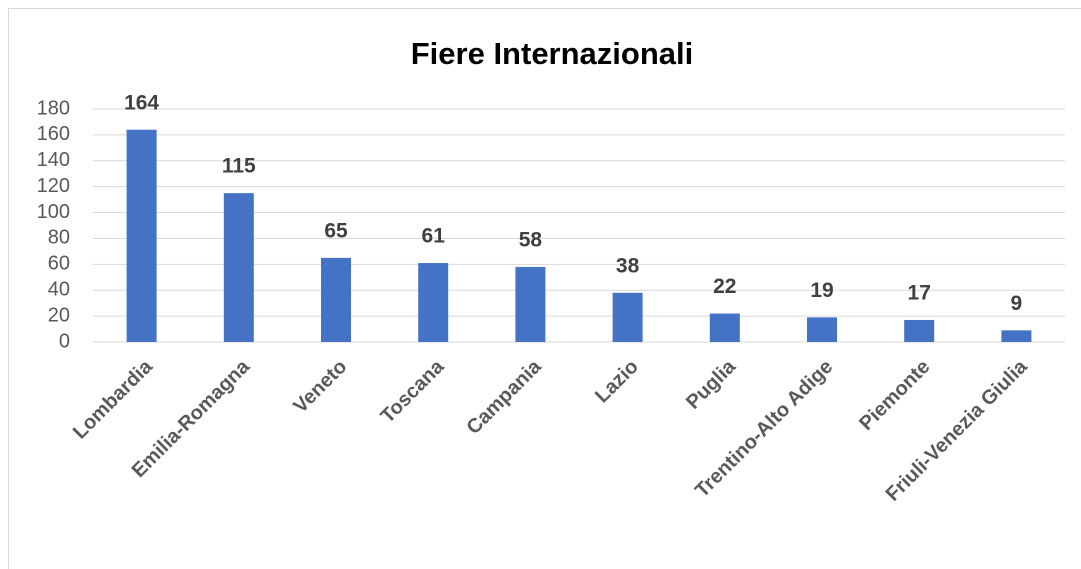 The width and height of the screenshot is (1081, 569). Describe the element at coordinates (552, 53) in the screenshot. I see `chart-title: Fiere Internazionali` at that location.